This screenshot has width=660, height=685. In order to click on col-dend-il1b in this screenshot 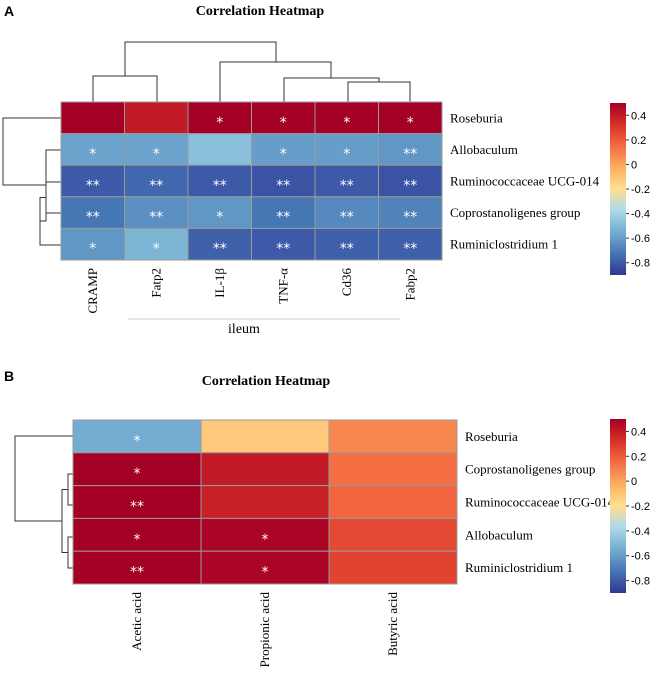, I will do `click(275, 81)`.